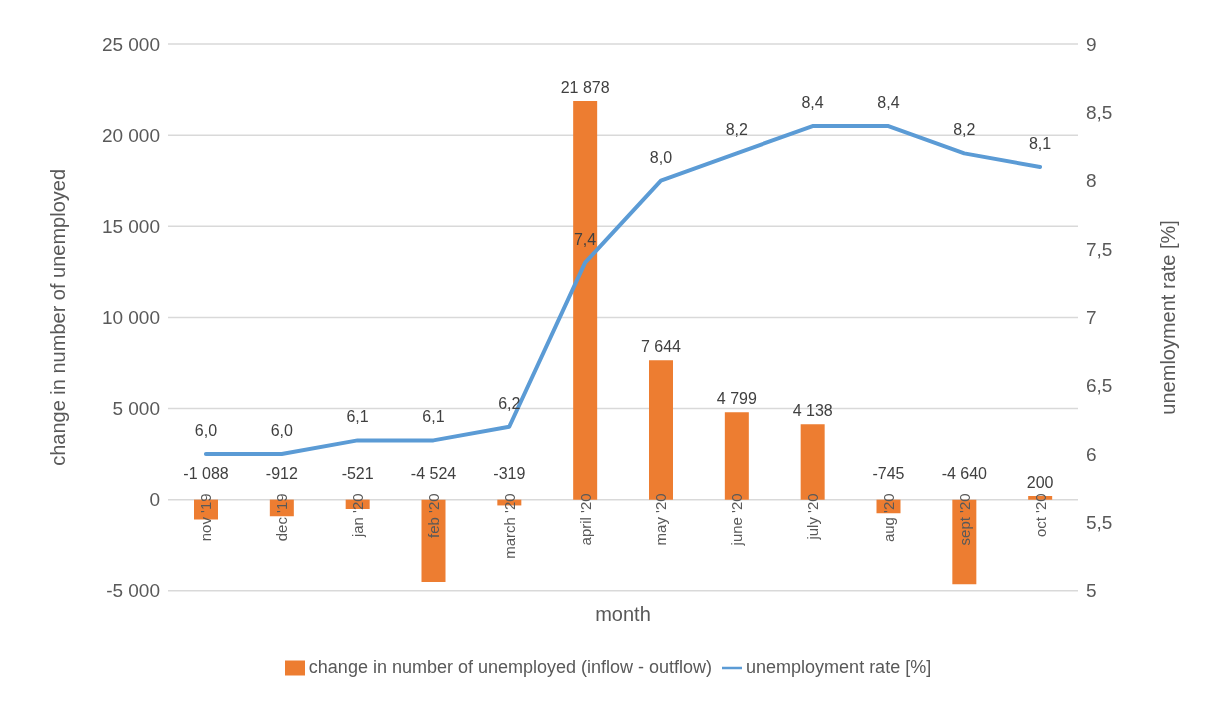  I want to click on data-label: 4 138, so click(812, 411).